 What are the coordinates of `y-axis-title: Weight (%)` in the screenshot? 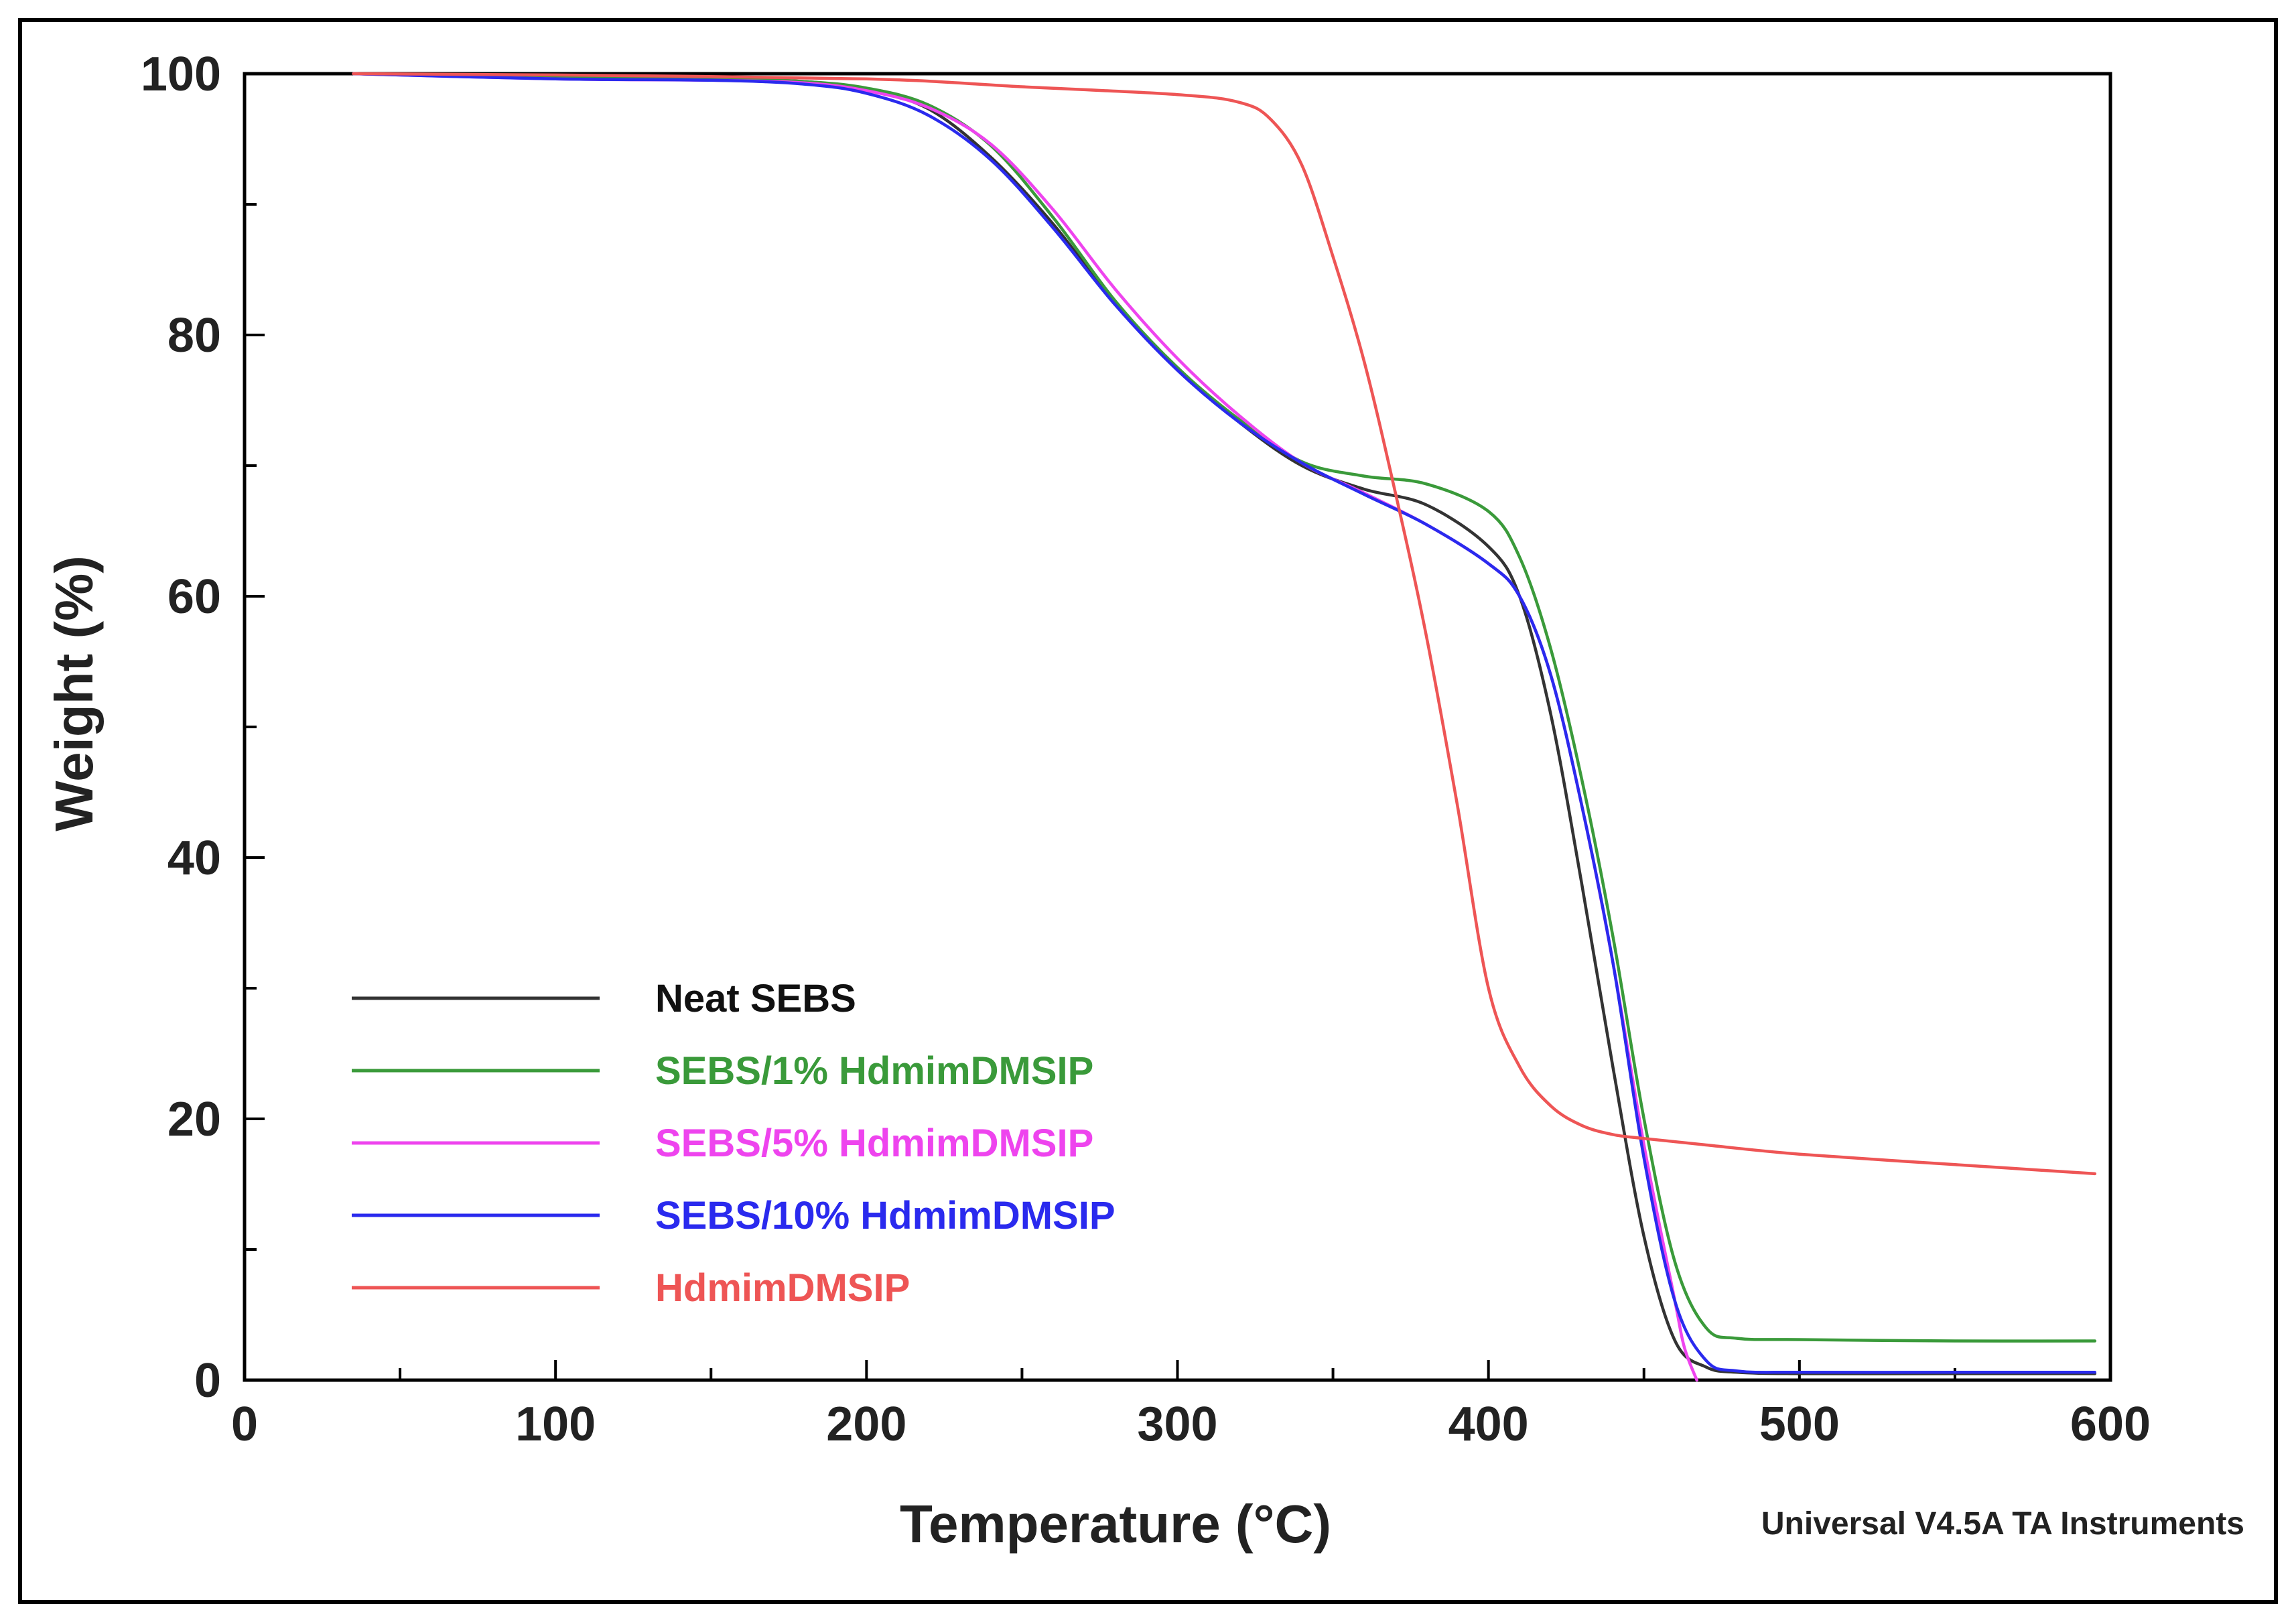 It's located at (74, 693).